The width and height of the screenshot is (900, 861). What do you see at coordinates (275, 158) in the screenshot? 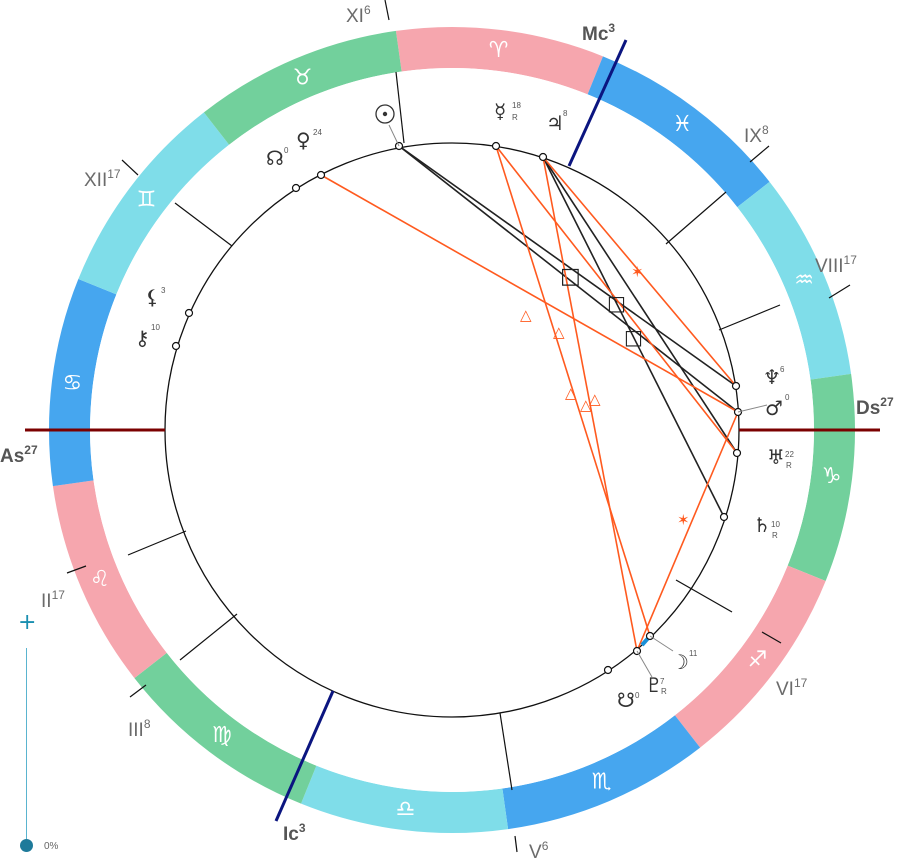
I see `north-node-icon: ☊` at bounding box center [275, 158].